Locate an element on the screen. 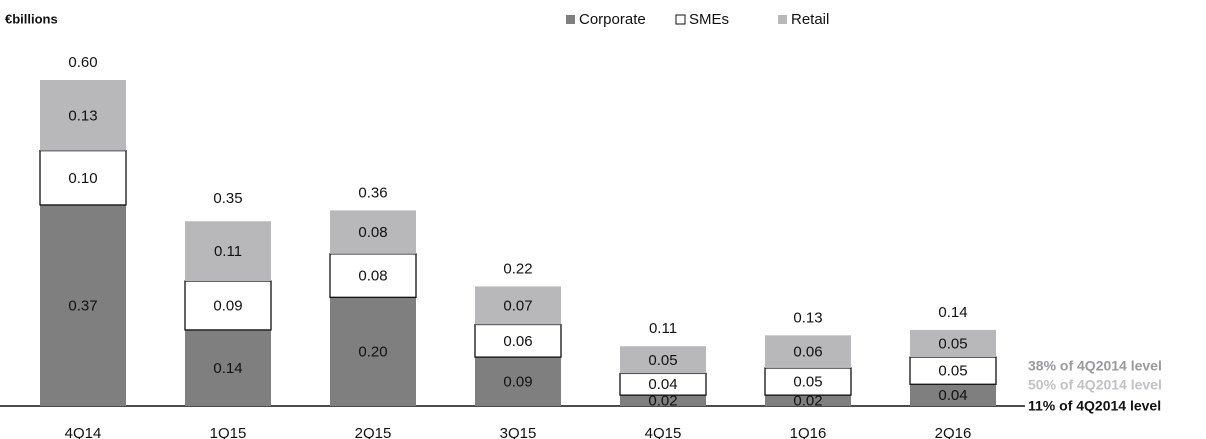 The height and width of the screenshot is (439, 1206). legend-label: Retail is located at coordinates (810, 19).